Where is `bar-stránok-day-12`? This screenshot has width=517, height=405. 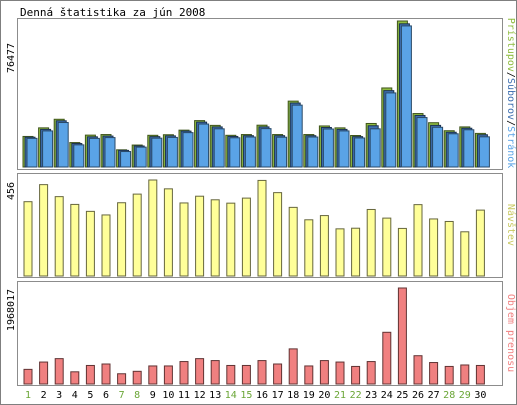
bar-stránok-day-12 is located at coordinates (204, 145).